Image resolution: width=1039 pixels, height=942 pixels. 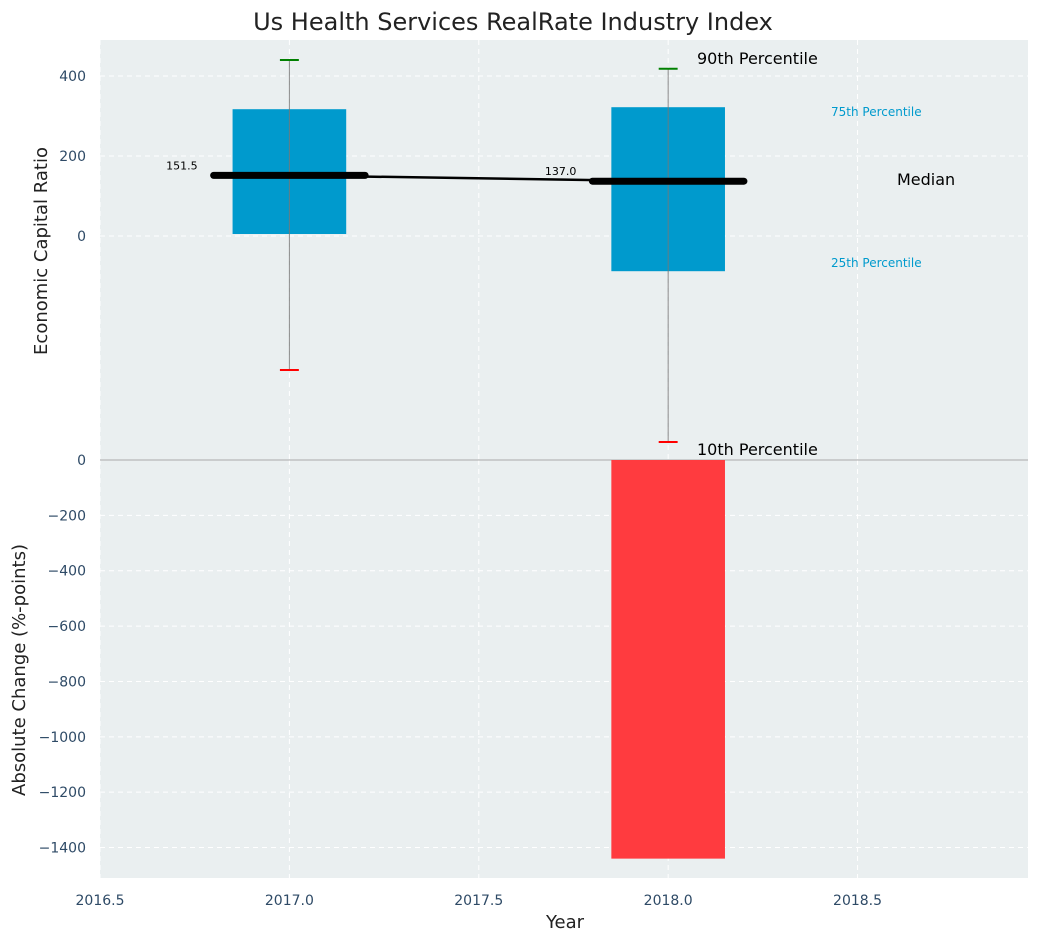 I want to click on change-bars, so click(x=668, y=659).